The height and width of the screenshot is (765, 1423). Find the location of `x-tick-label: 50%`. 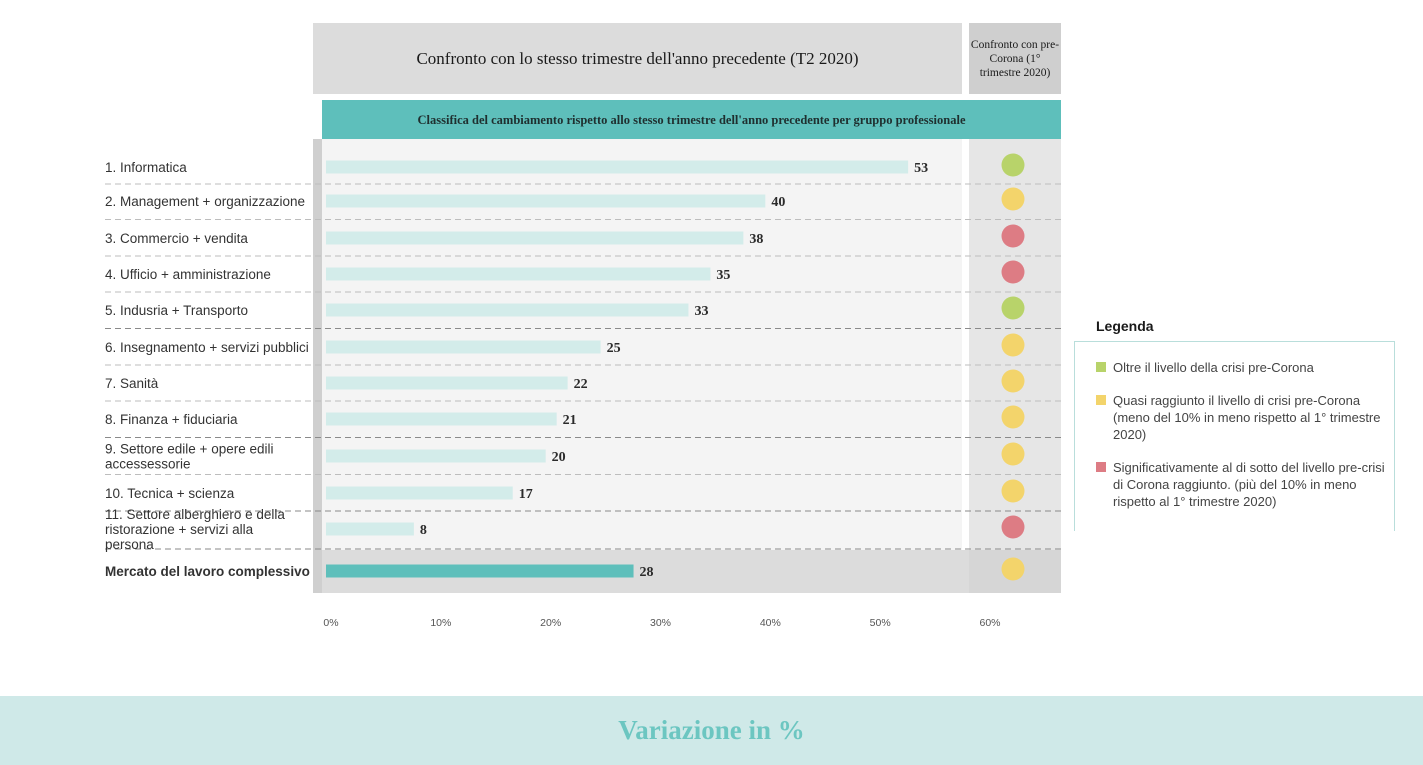

x-tick-label: 50% is located at coordinates (880, 623).